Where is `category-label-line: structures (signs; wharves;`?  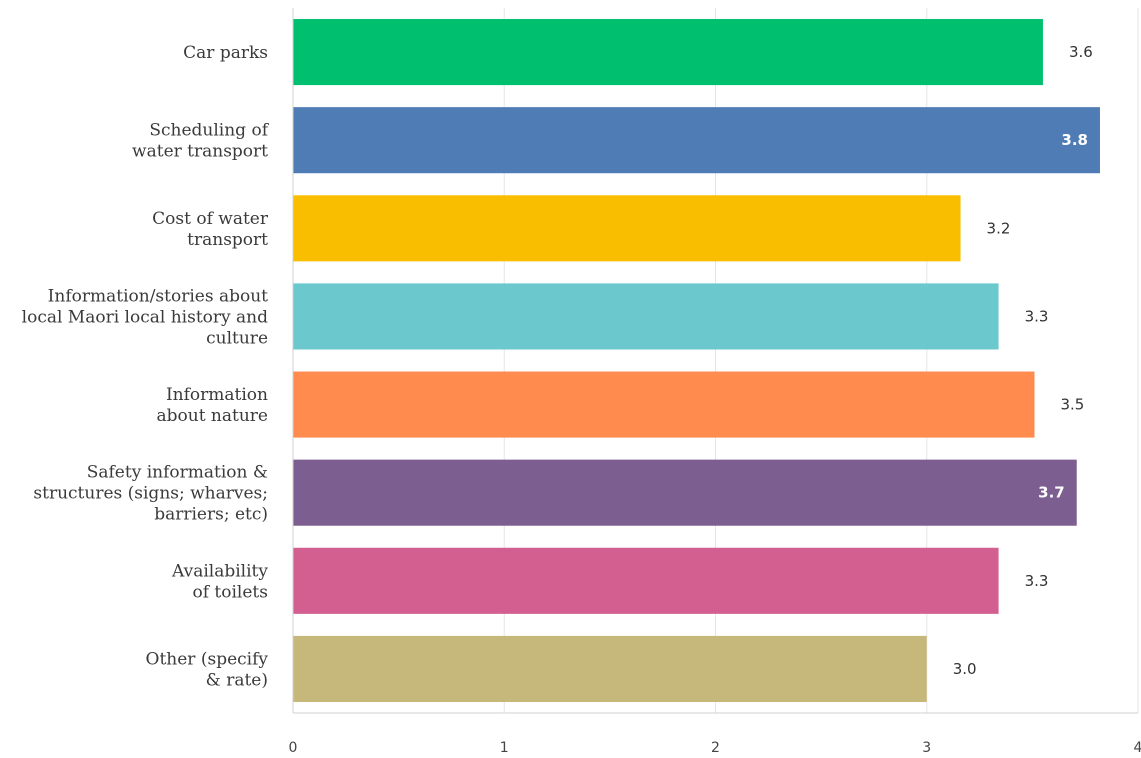 category-label-line: structures (signs; wharves; is located at coordinates (150, 494).